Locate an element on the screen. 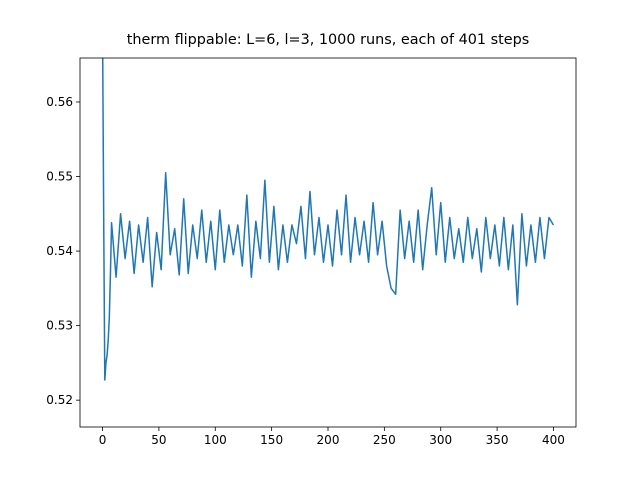  y-tick-label: 0.55 is located at coordinates (59, 177).